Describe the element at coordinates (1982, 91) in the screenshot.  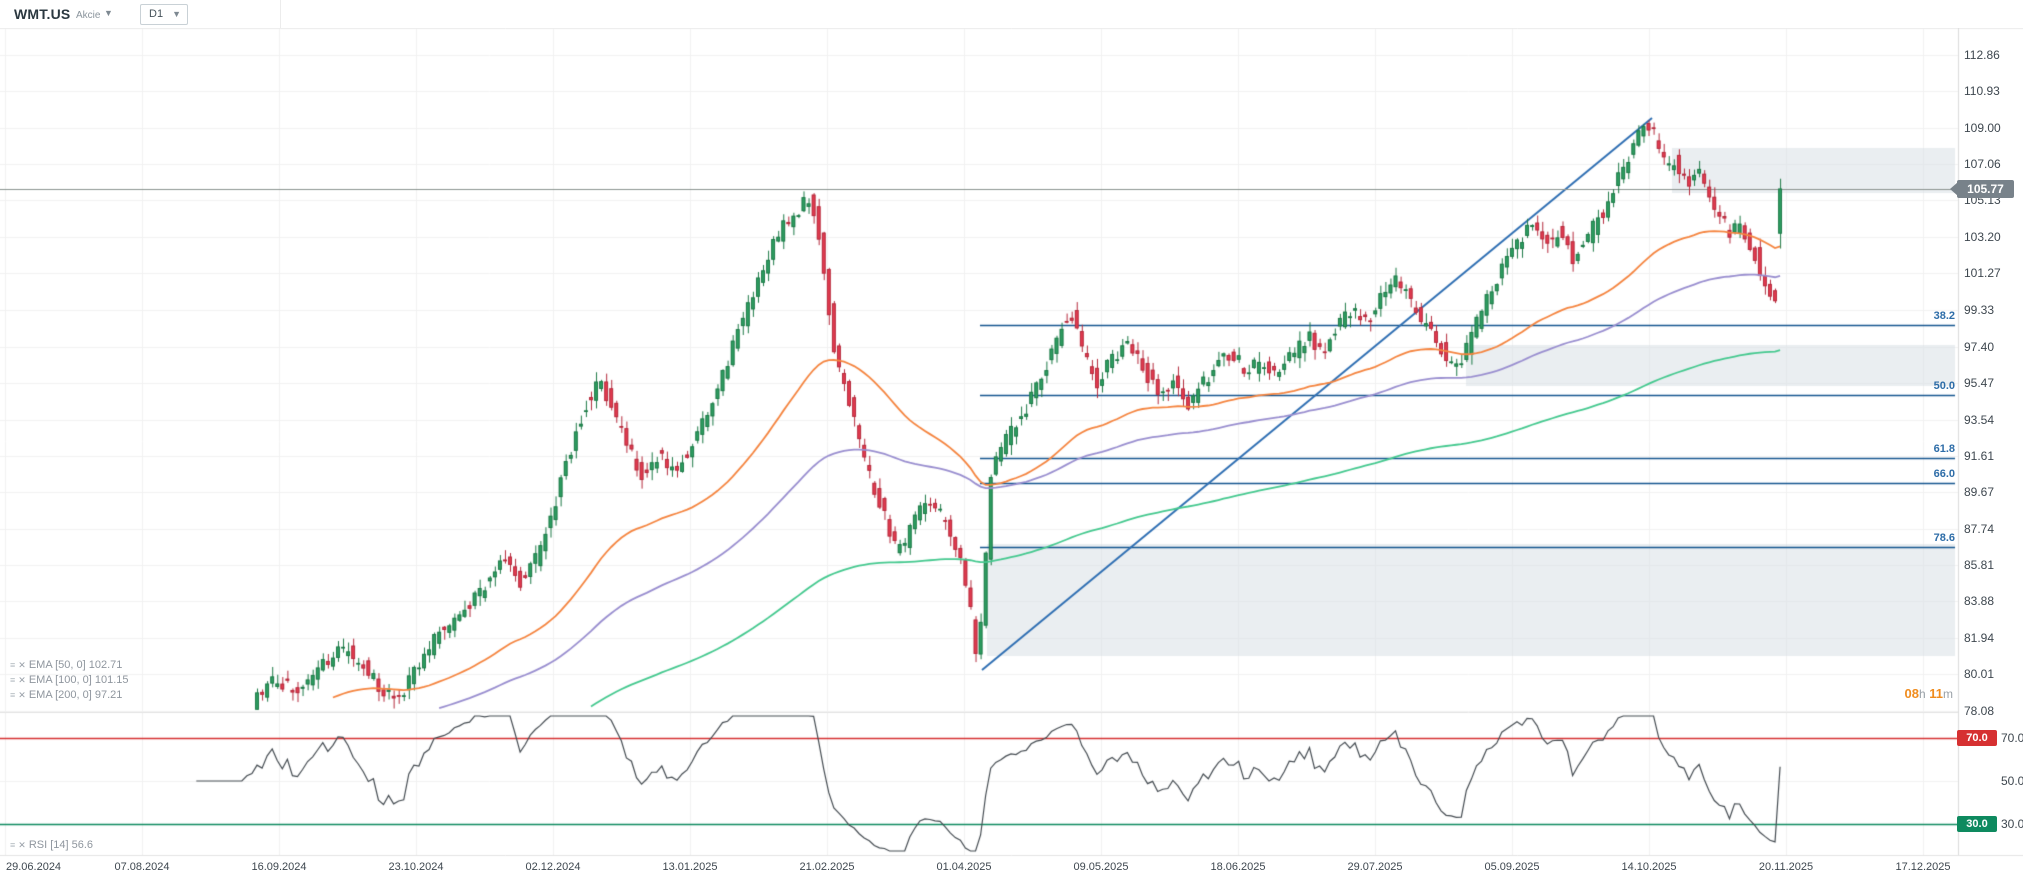
I see `price-tick-label: 110.93` at that location.